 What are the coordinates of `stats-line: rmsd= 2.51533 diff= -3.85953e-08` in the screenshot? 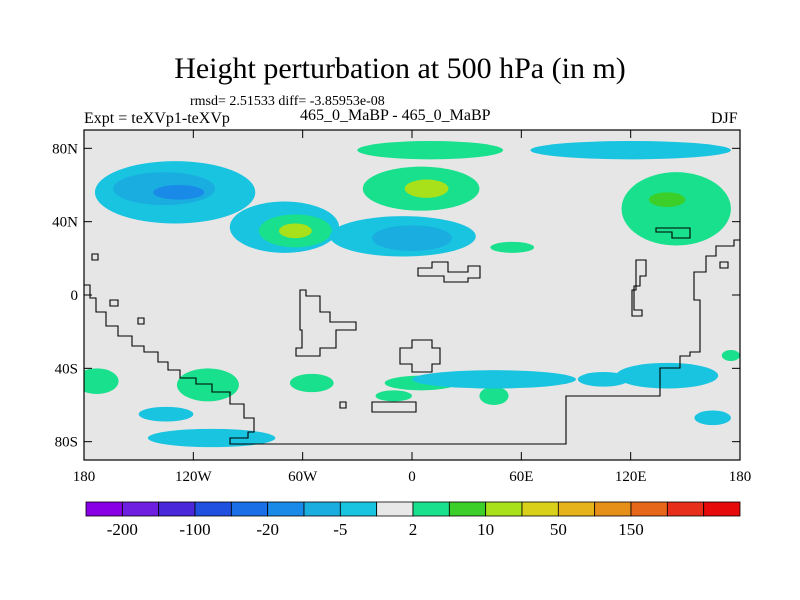 It's located at (287, 101).